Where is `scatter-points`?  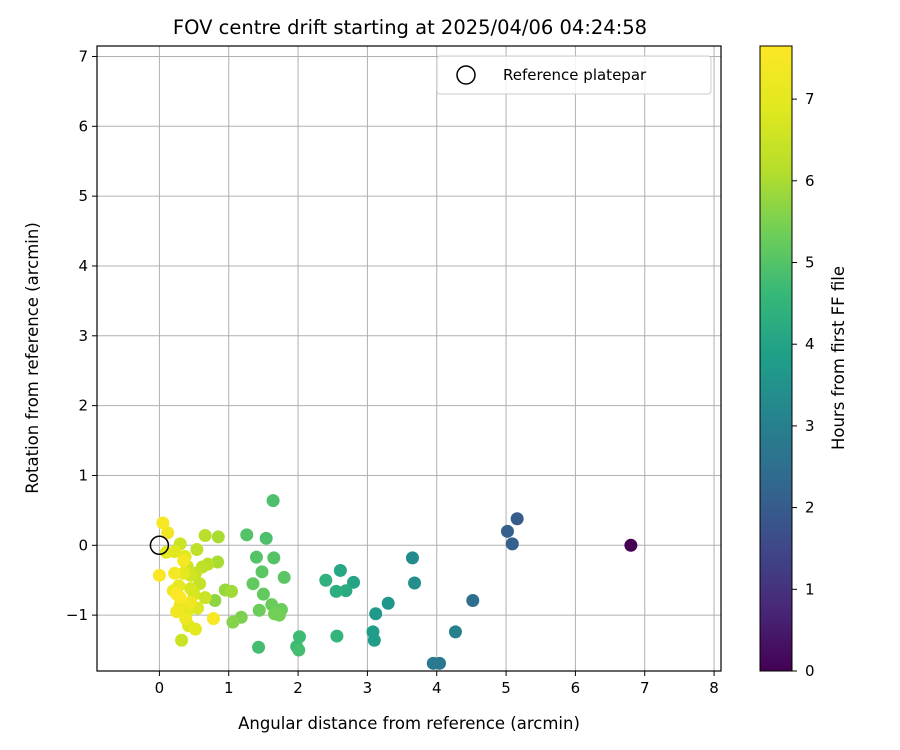 scatter-points is located at coordinates (395, 582).